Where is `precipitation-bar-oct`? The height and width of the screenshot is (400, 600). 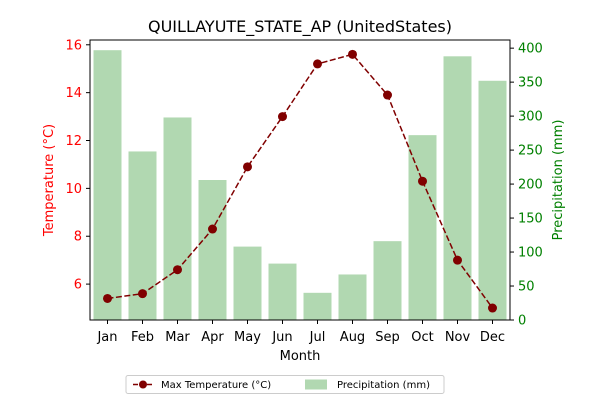 precipitation-bar-oct is located at coordinates (422, 227).